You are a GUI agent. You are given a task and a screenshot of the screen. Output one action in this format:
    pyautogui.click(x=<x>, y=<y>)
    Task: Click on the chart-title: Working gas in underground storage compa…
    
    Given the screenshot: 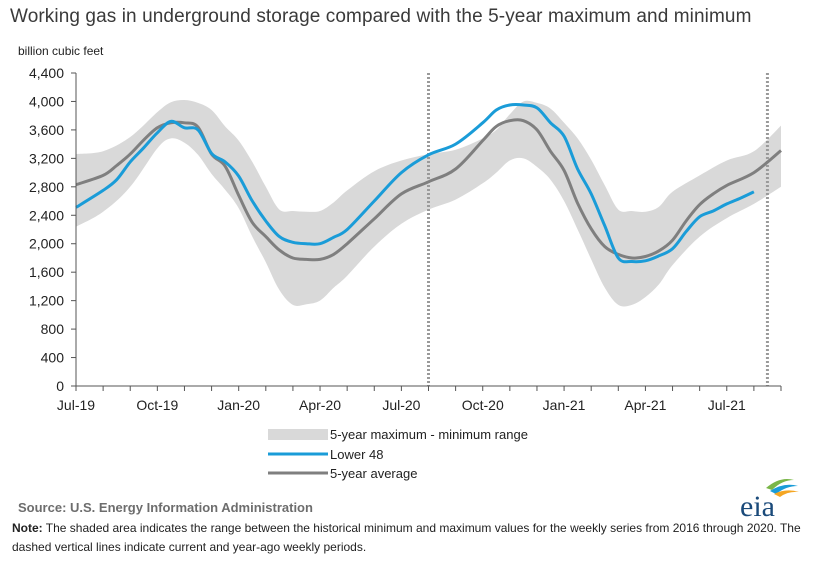 What is the action you would take?
    pyautogui.click(x=381, y=16)
    